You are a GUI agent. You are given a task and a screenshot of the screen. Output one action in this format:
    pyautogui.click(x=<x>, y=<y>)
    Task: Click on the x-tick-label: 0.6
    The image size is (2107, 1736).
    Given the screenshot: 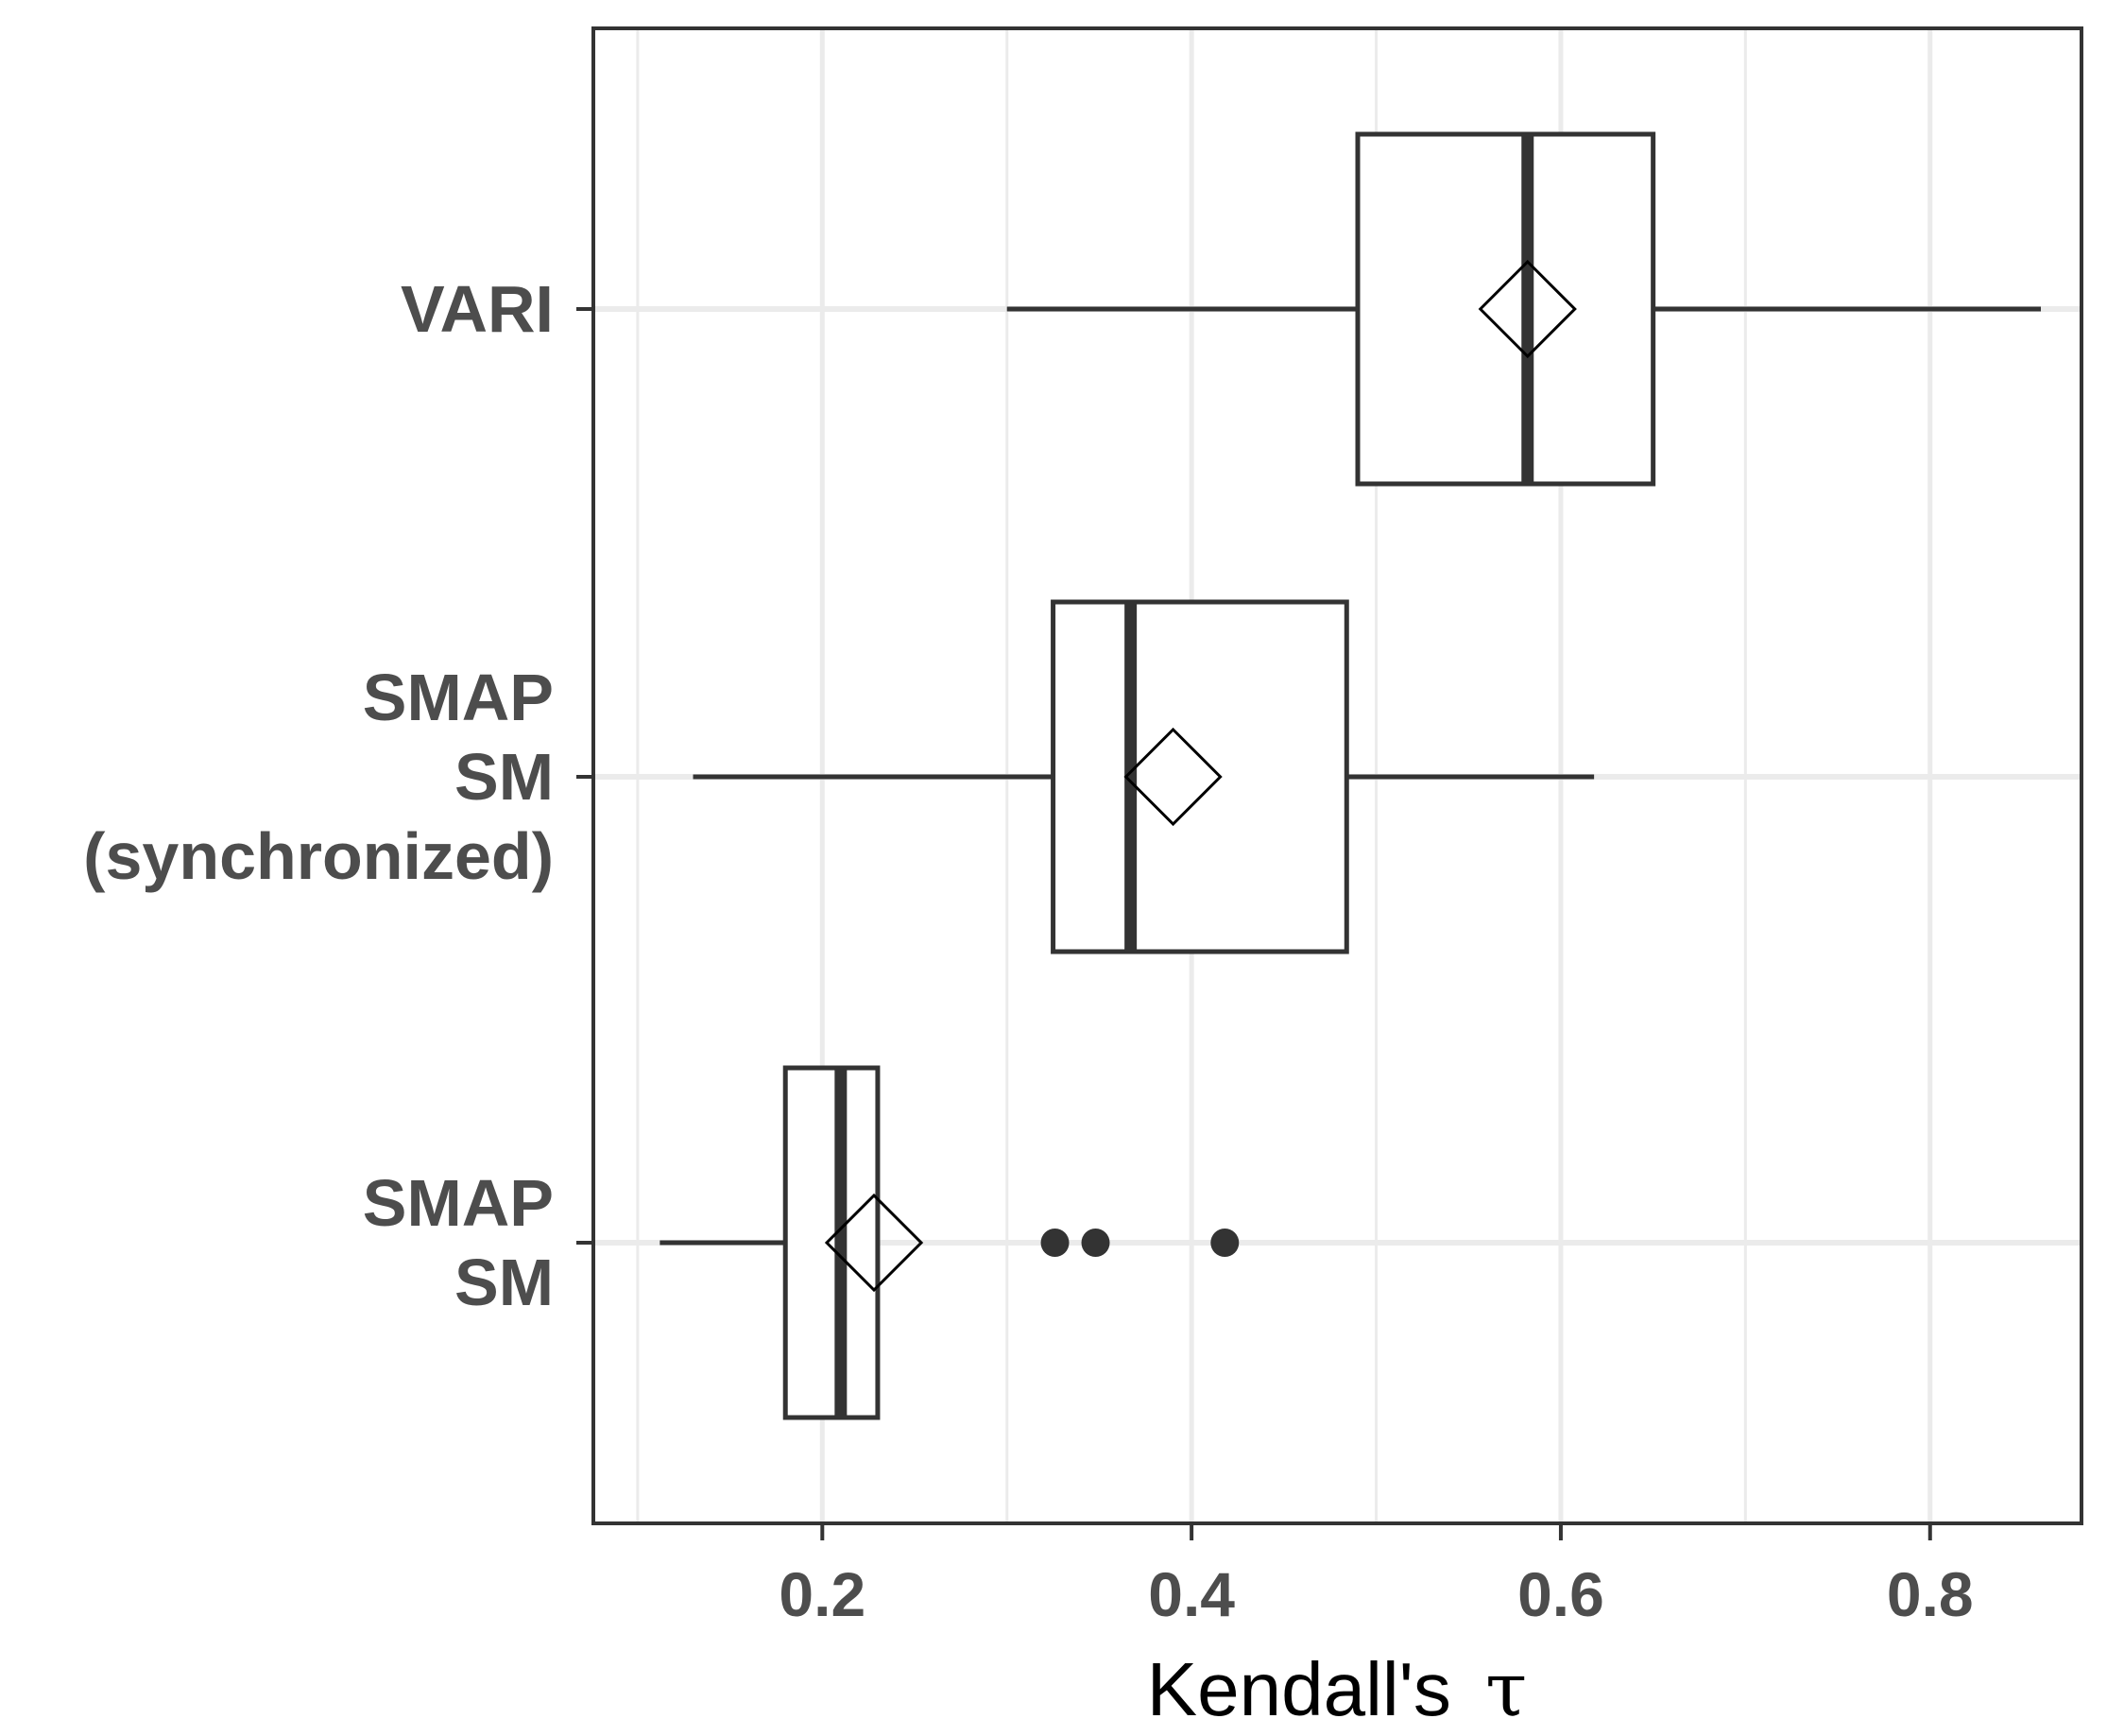 What is the action you would take?
    pyautogui.click(x=1561, y=1594)
    